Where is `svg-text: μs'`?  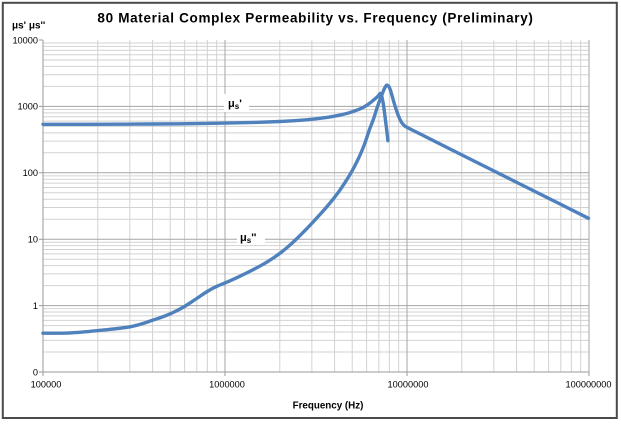
svg-text: μs' is located at coordinates (235, 104).